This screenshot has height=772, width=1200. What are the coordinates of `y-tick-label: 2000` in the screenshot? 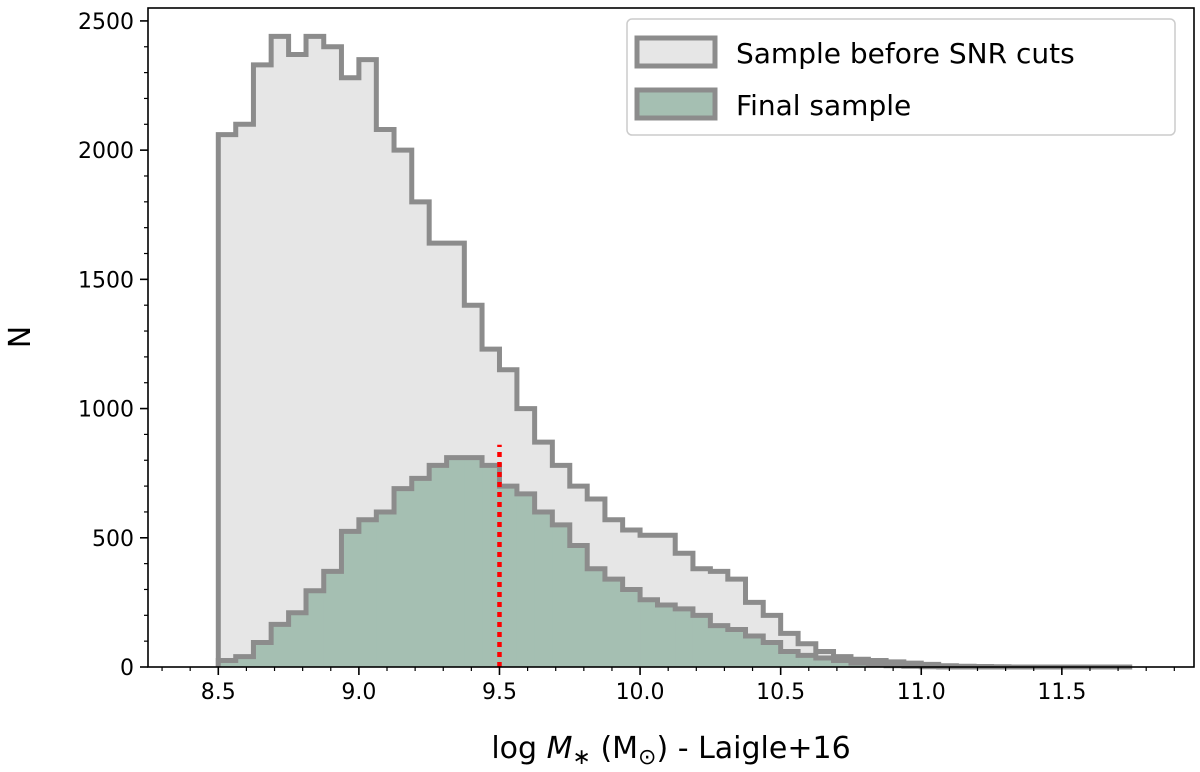 It's located at (106, 151).